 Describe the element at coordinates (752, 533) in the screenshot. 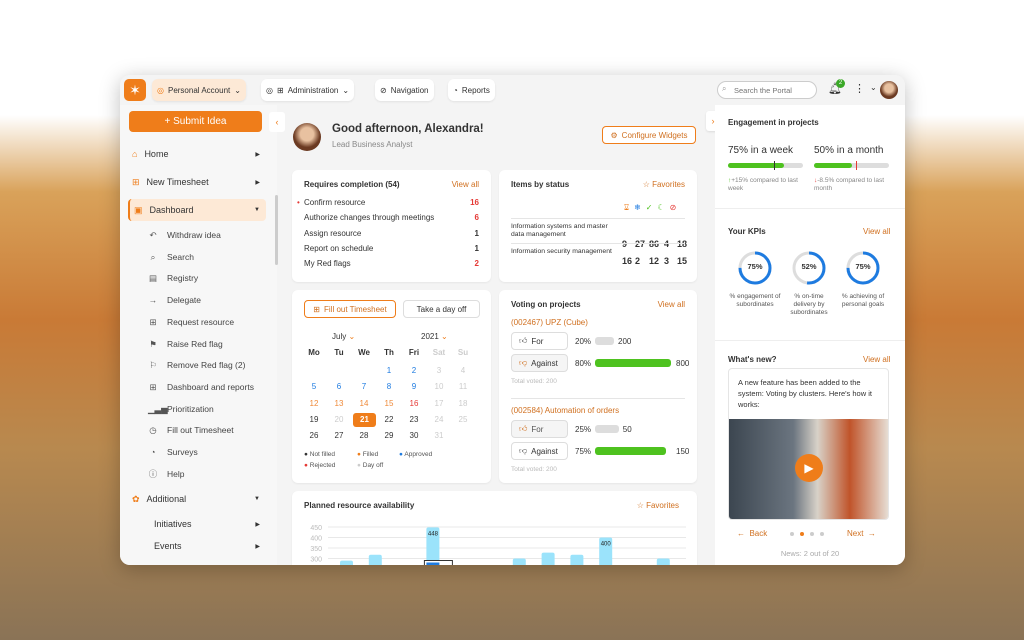

I see `back-button: ← Back` at that location.